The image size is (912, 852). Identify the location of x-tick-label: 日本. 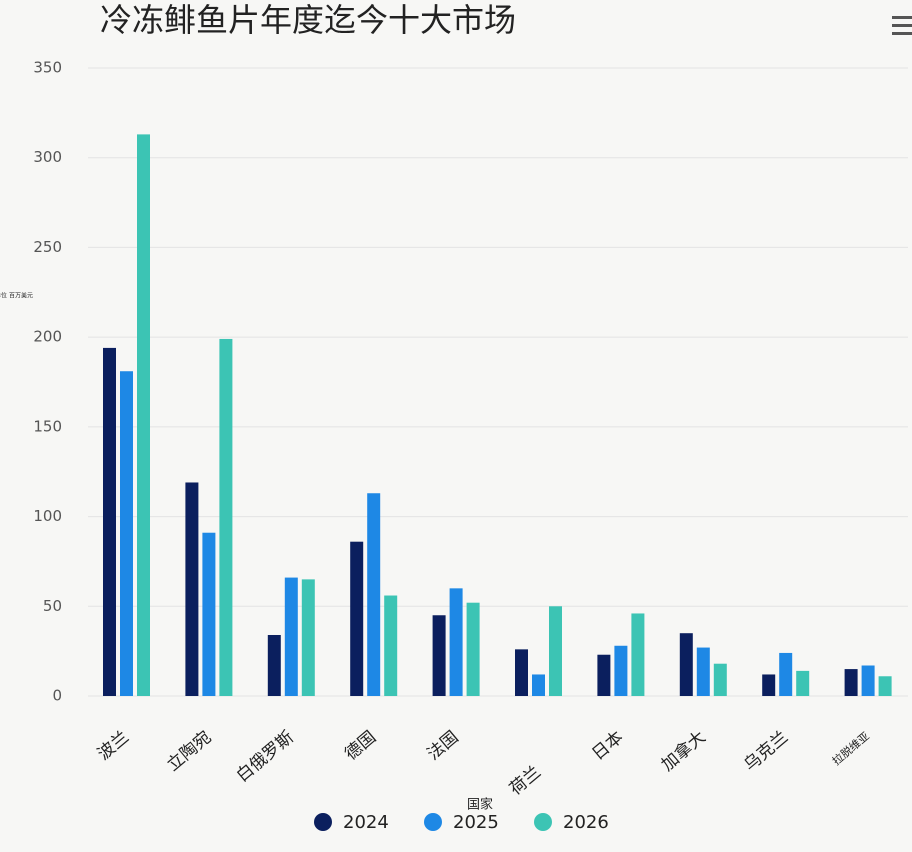
(607, 745).